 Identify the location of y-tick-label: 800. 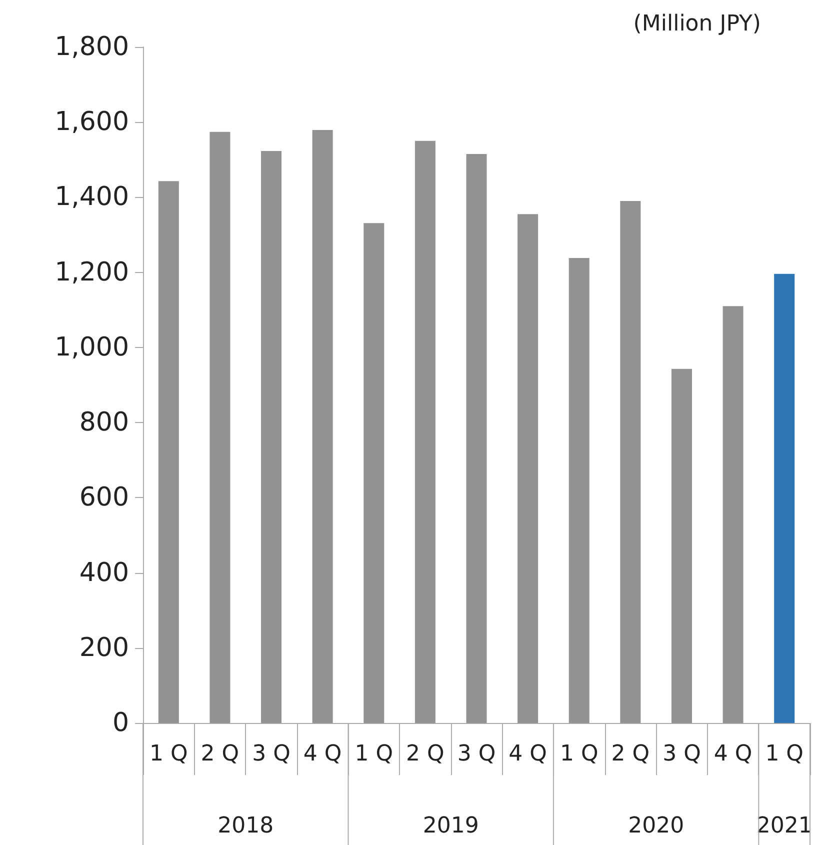
(104, 423).